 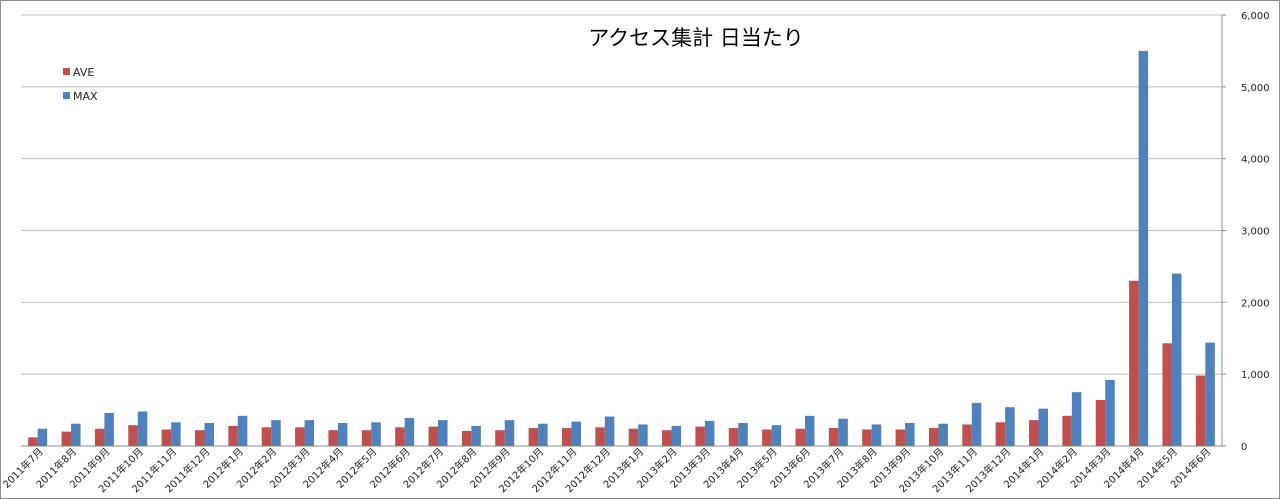 I want to click on legend-label-ave: AVE, so click(x=83, y=72).